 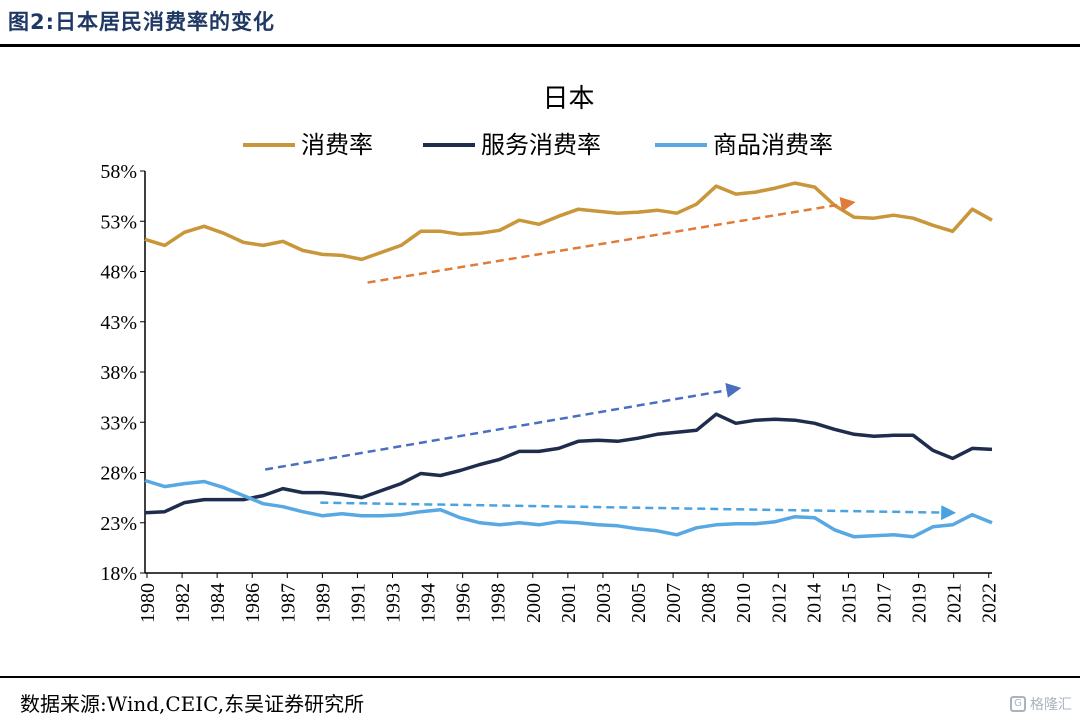 What do you see at coordinates (814, 603) in the screenshot?
I see `x-tick-label: 2014` at bounding box center [814, 603].